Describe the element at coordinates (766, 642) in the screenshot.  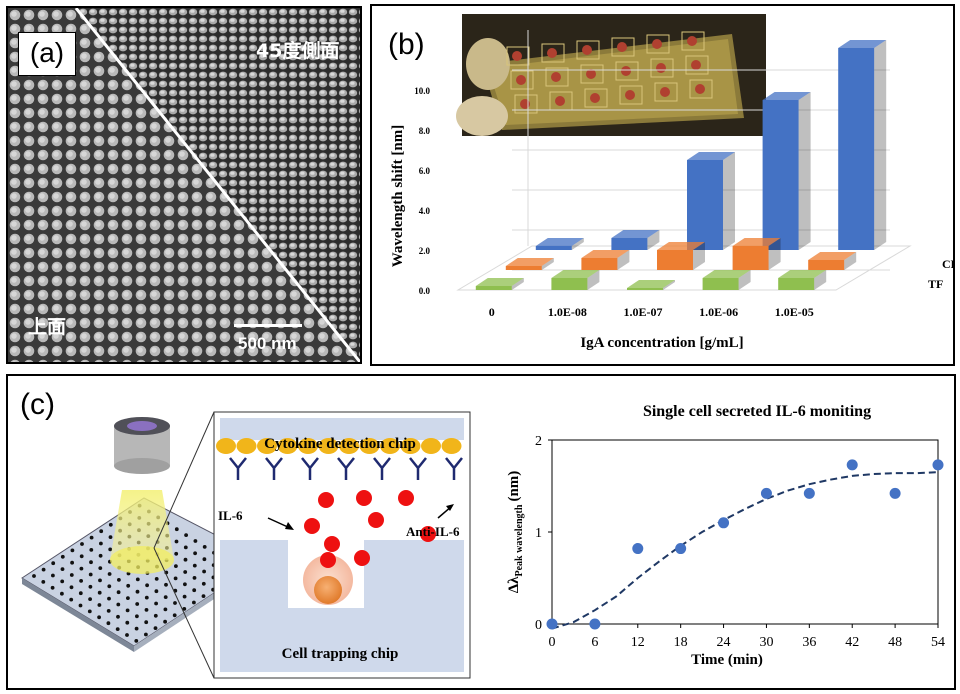
I see `x-tick-label: 30` at that location.